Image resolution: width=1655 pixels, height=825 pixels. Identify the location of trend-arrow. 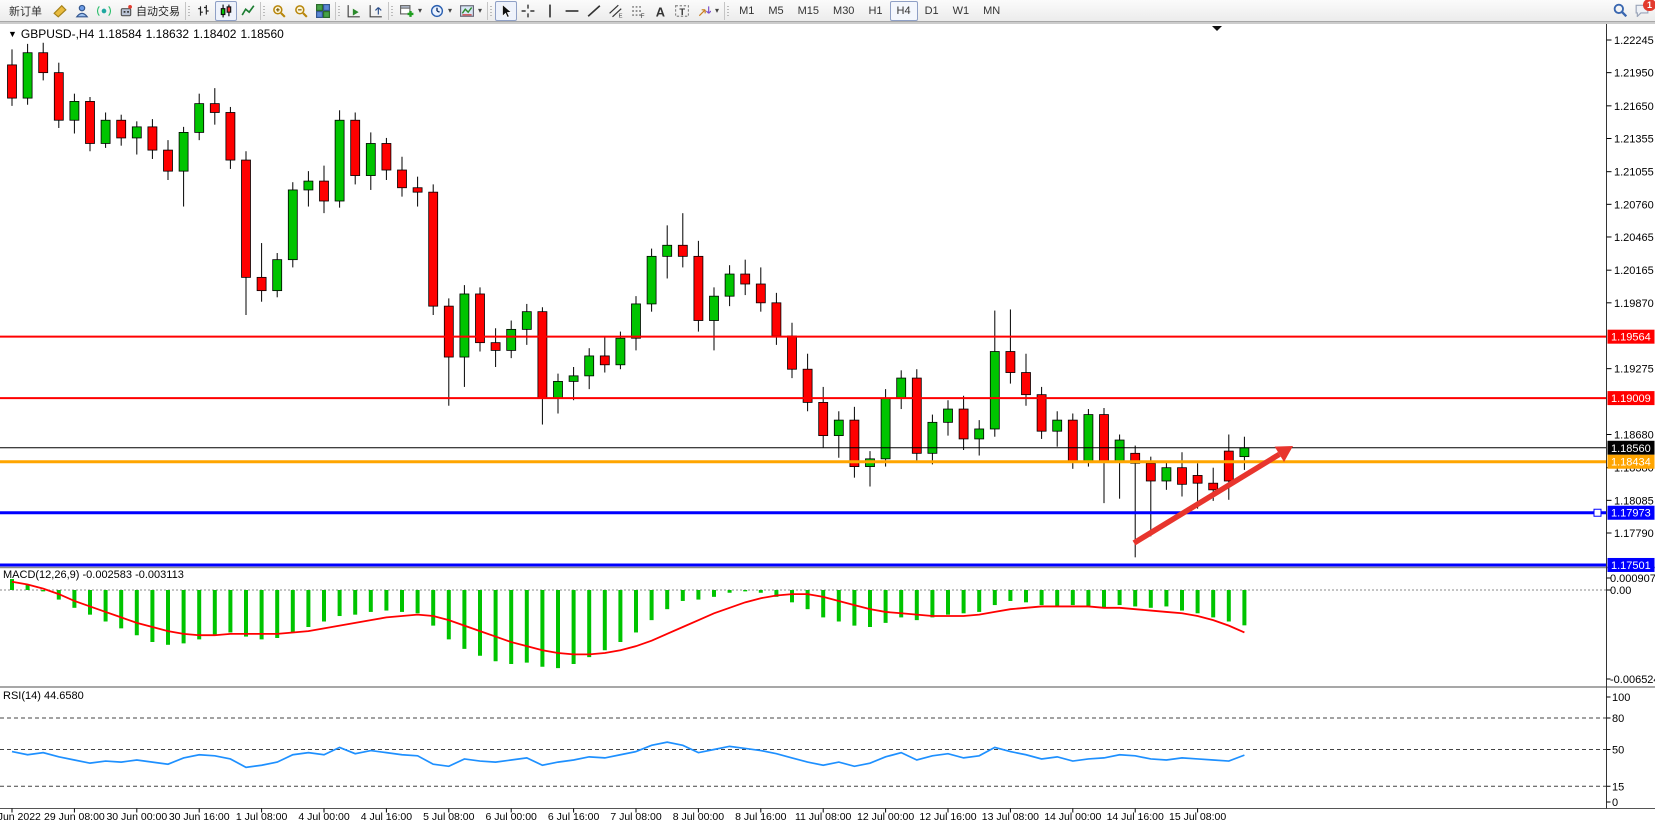
(1206, 498).